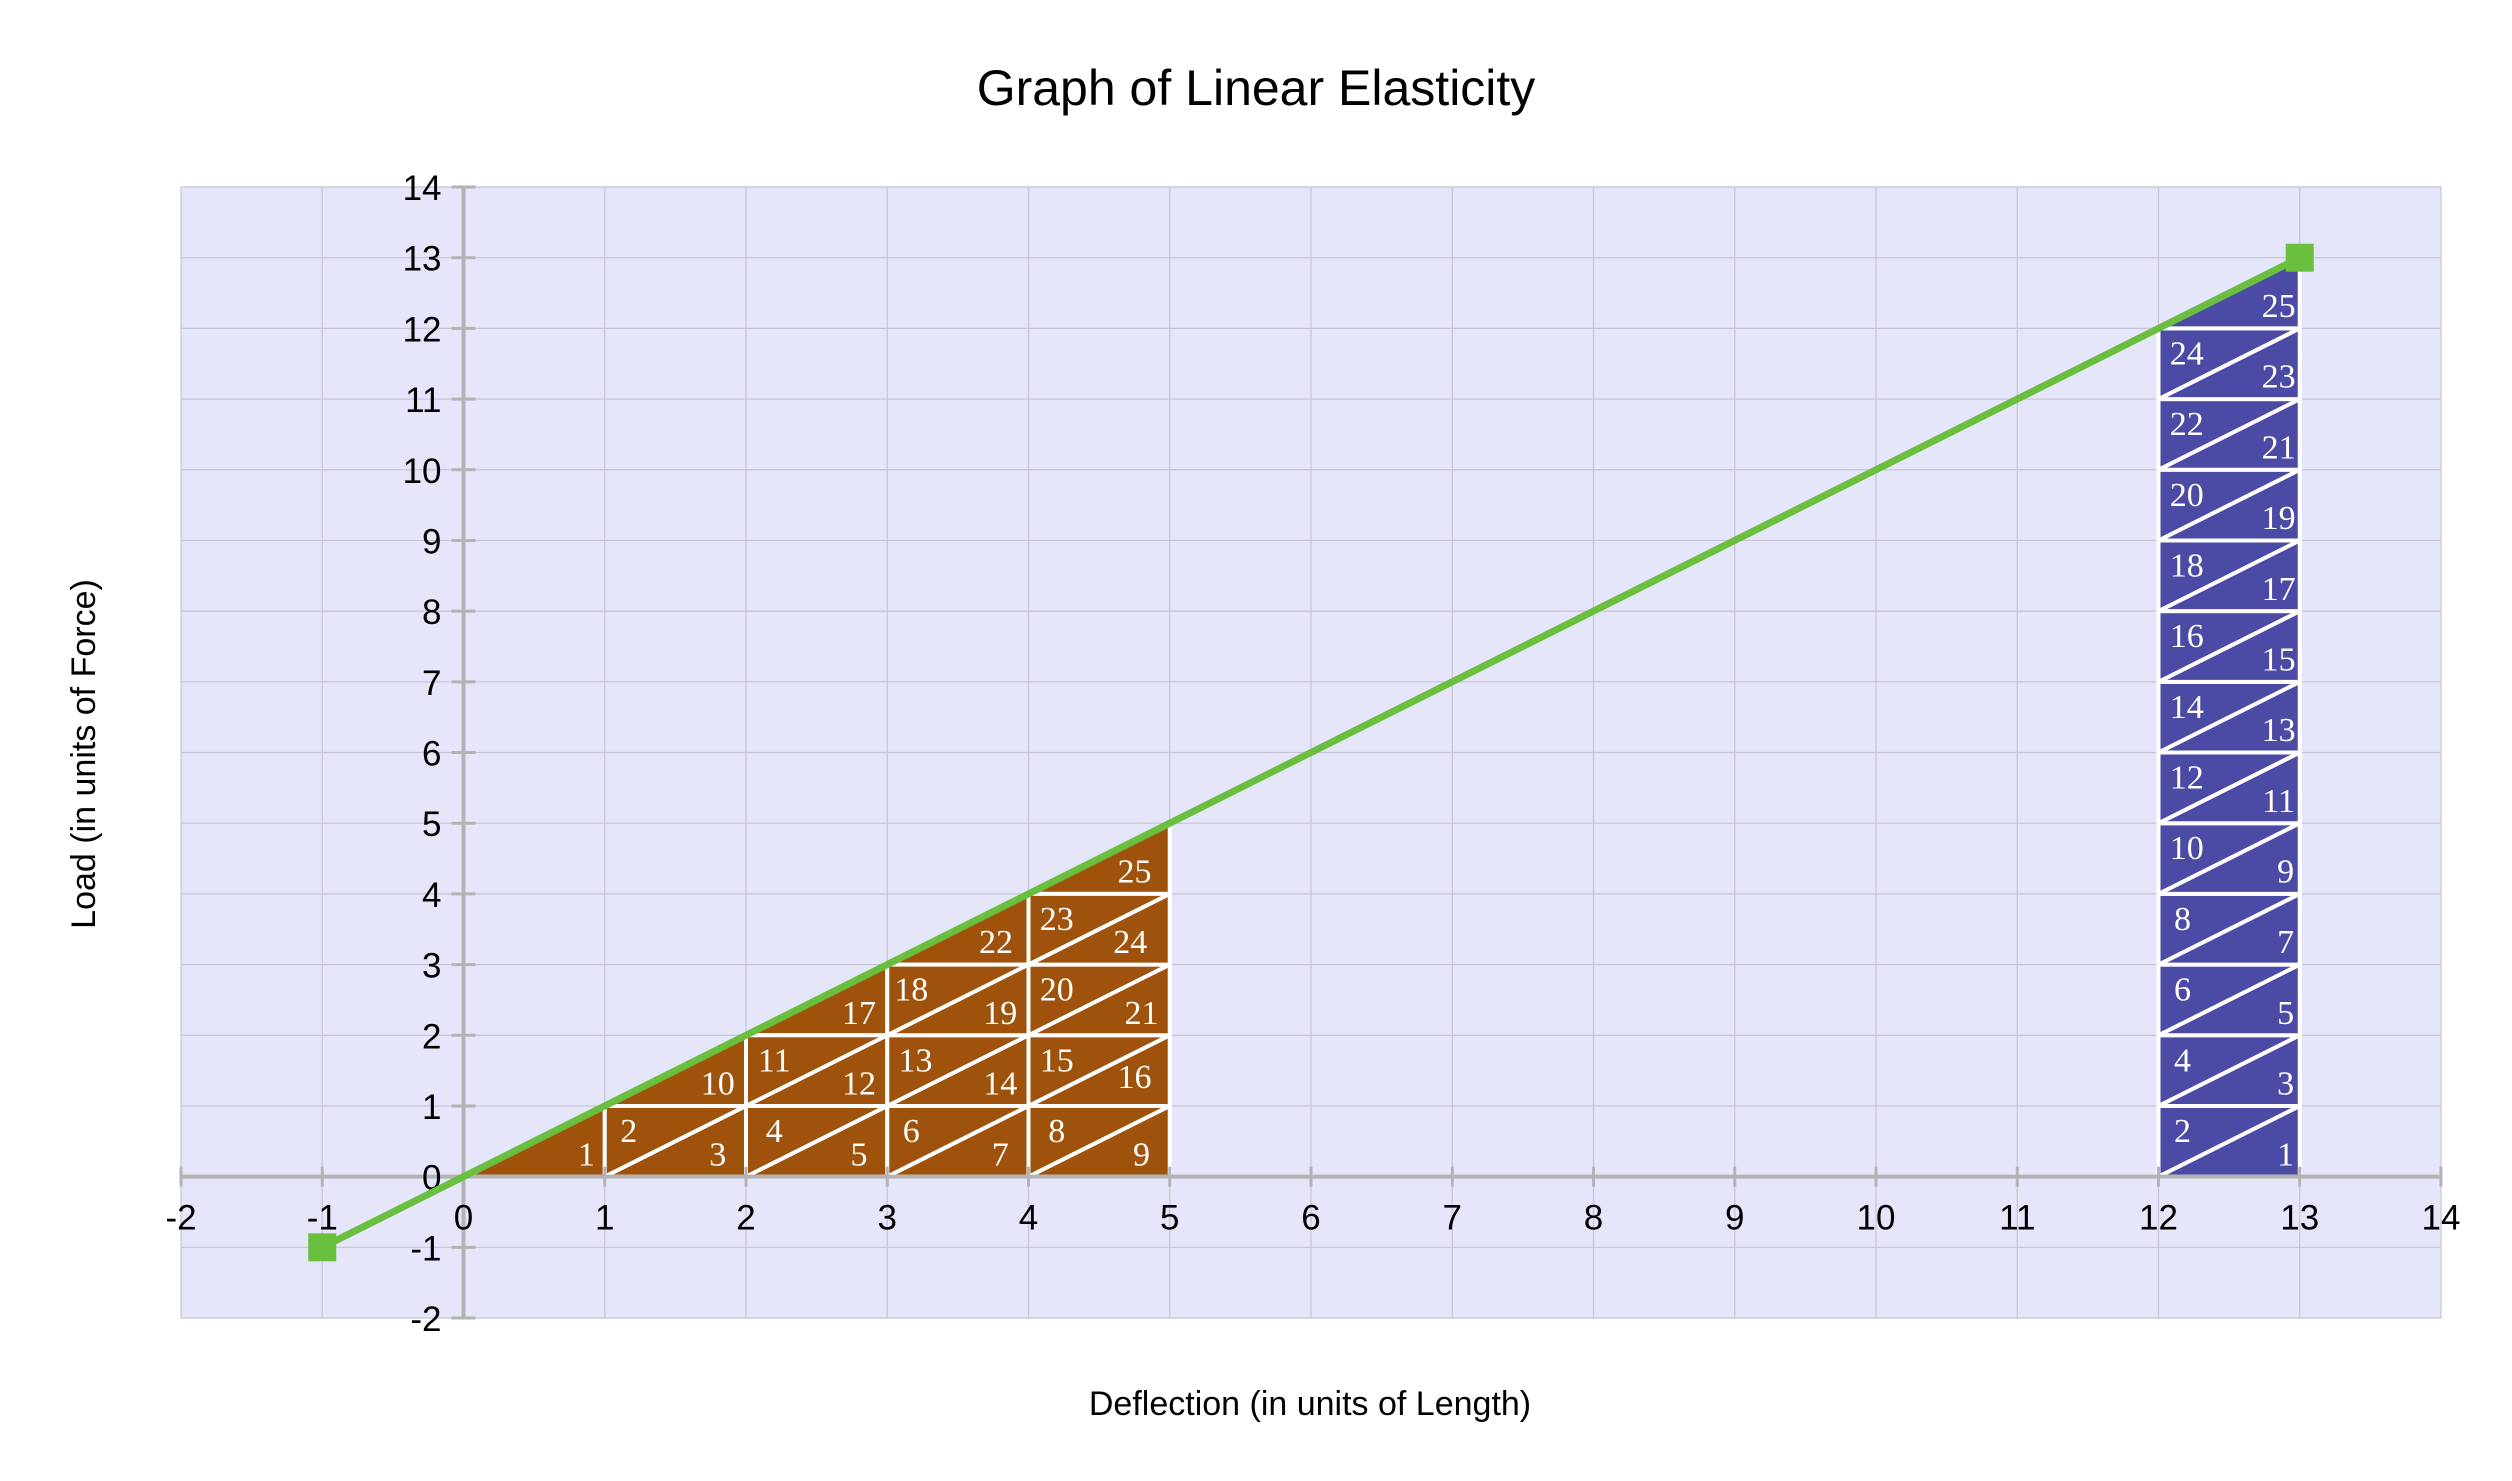 Image resolution: width=2512 pixels, height=1481 pixels. Describe the element at coordinates (1876, 1218) in the screenshot. I see `x-tick-label: 10` at that location.